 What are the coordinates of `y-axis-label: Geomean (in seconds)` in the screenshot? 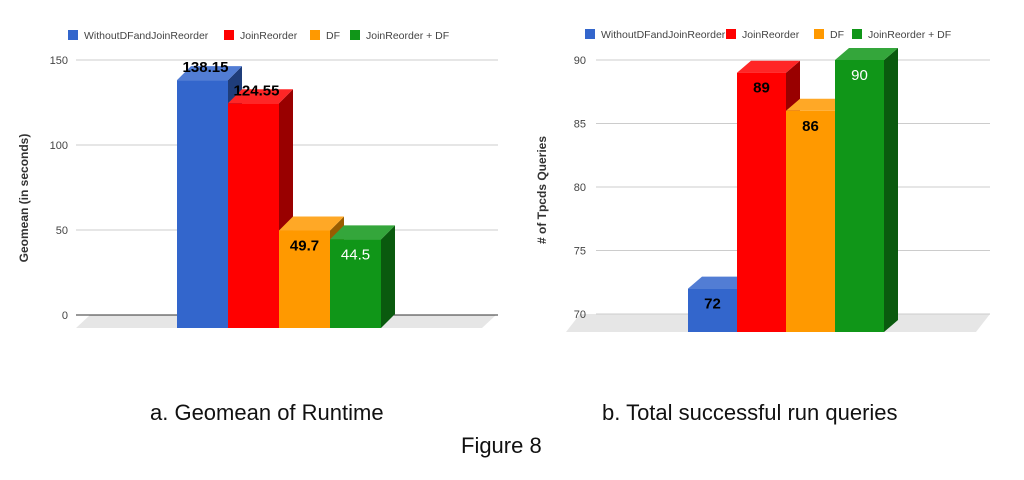 It's located at (24, 198).